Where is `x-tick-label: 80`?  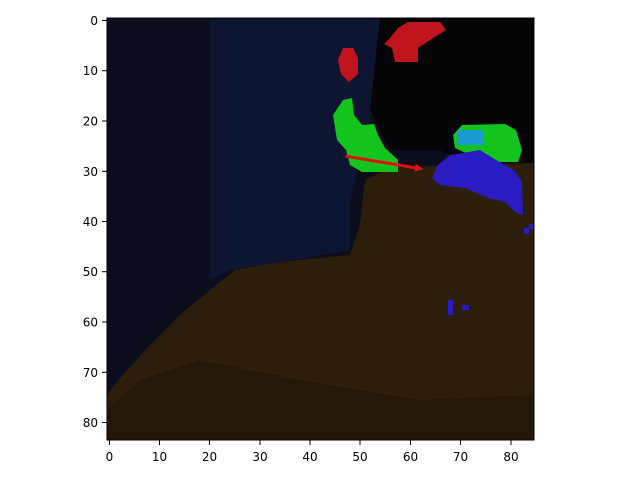 x-tick-label: 80 is located at coordinates (510, 457).